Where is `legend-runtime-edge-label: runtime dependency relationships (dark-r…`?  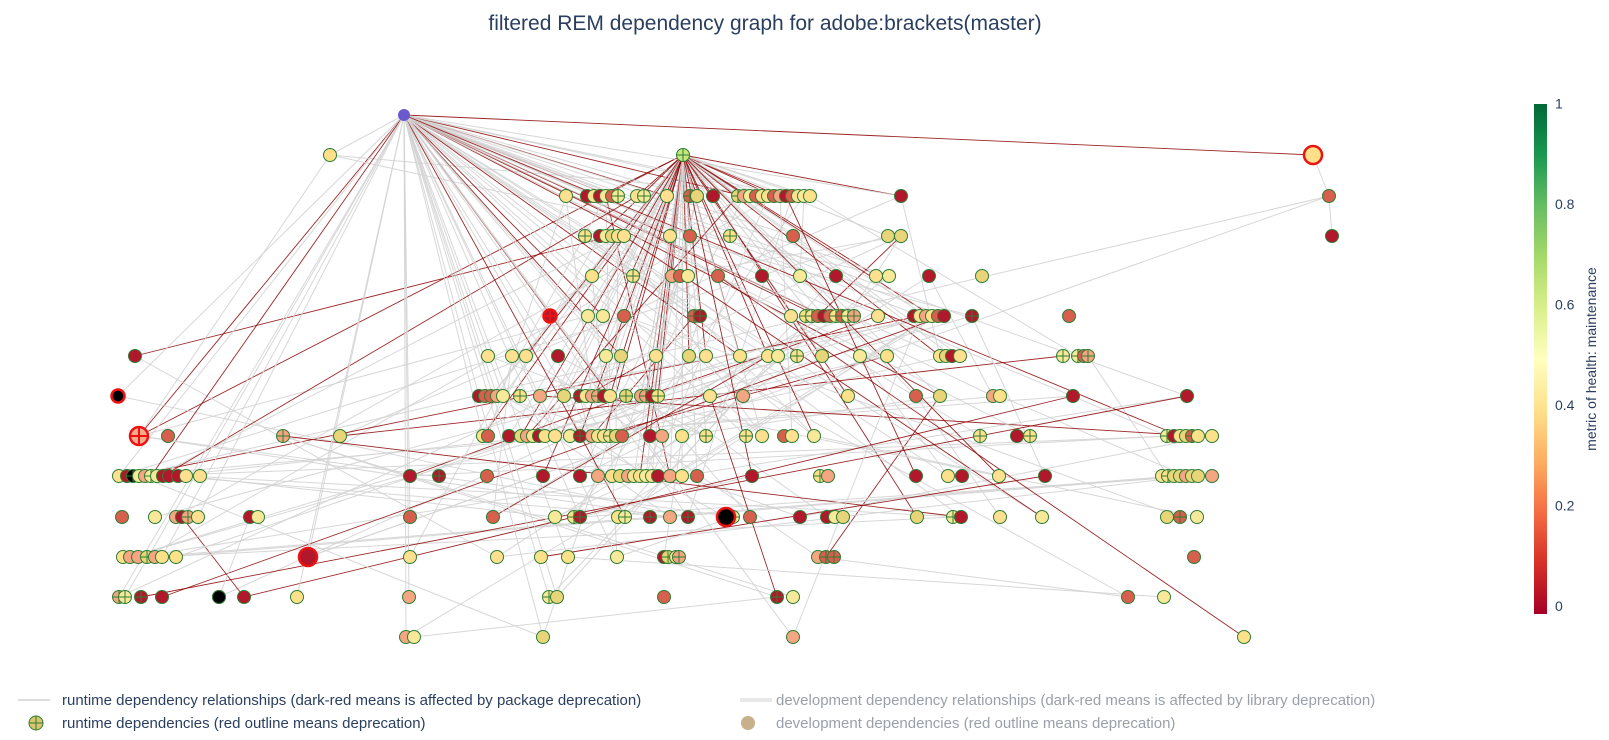 legend-runtime-edge-label: runtime dependency relationships (dark-r… is located at coordinates (351, 700).